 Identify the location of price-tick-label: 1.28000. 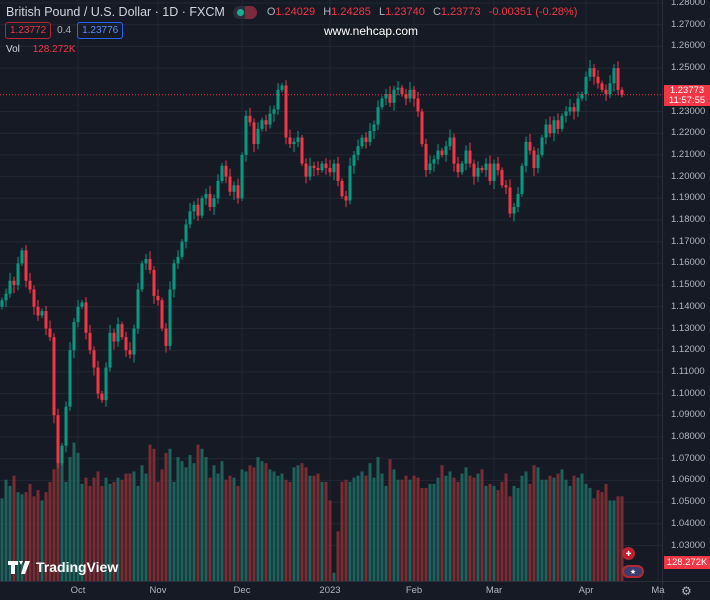
(688, 4).